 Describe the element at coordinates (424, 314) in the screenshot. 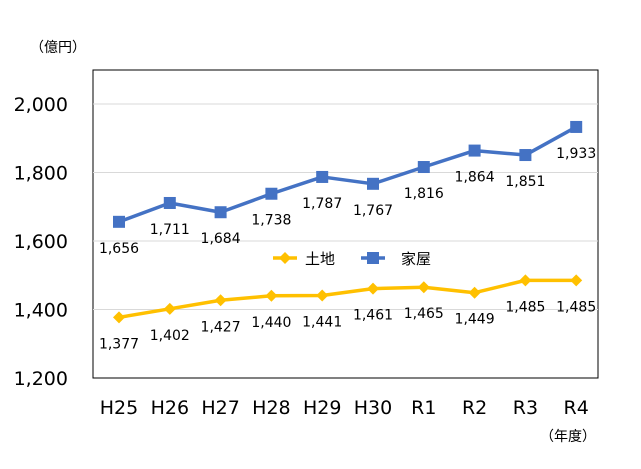

I see `data-label: 1,465` at that location.